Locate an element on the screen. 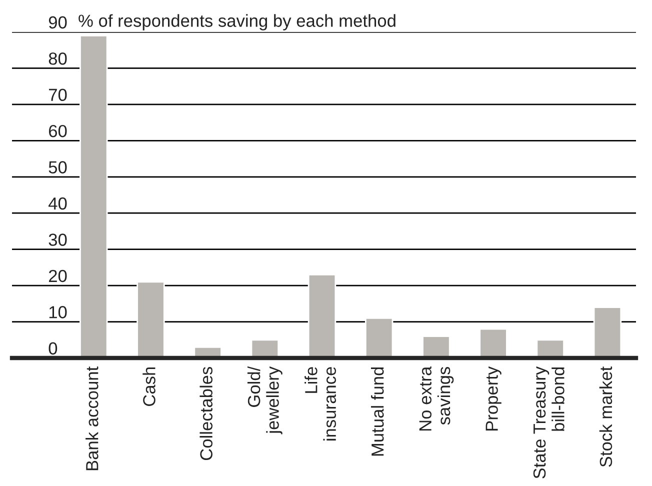 The width and height of the screenshot is (652, 486). chart-title: % of respondents saving by each method is located at coordinates (237, 22).